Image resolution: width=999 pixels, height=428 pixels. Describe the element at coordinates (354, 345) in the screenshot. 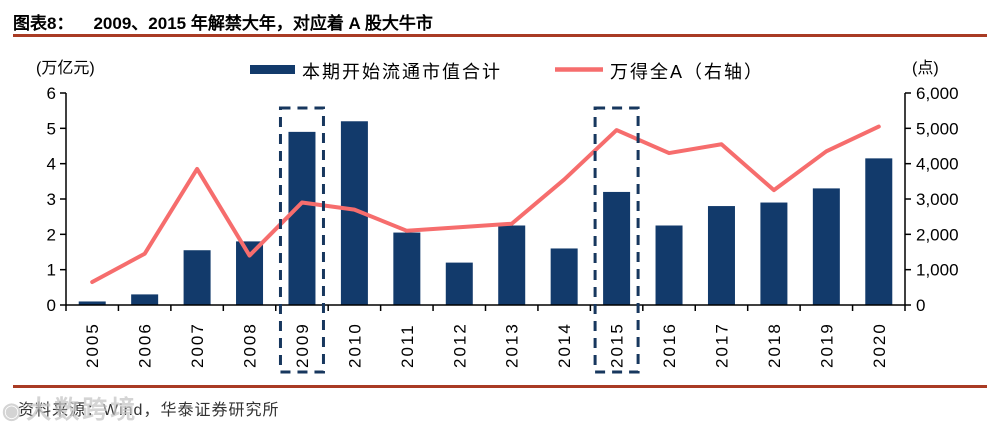

I see `x-category-label-2010: 2010` at that location.